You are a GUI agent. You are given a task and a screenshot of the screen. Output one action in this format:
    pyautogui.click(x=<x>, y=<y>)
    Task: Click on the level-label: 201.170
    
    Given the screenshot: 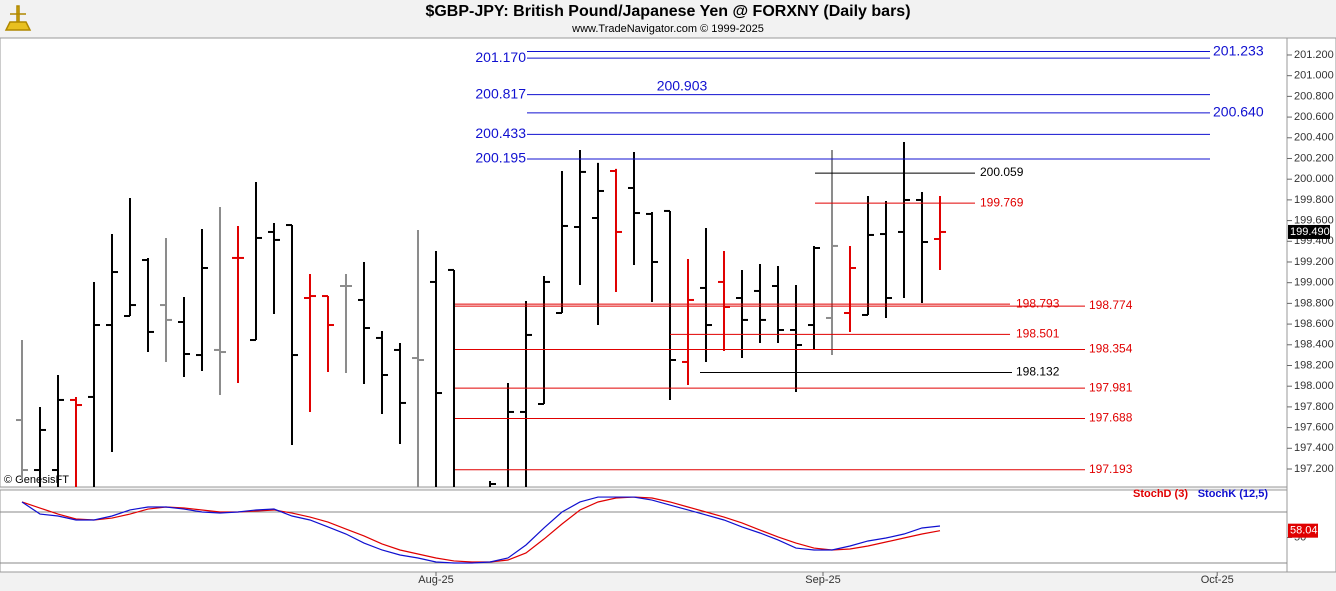 What is the action you would take?
    pyautogui.click(x=500, y=57)
    